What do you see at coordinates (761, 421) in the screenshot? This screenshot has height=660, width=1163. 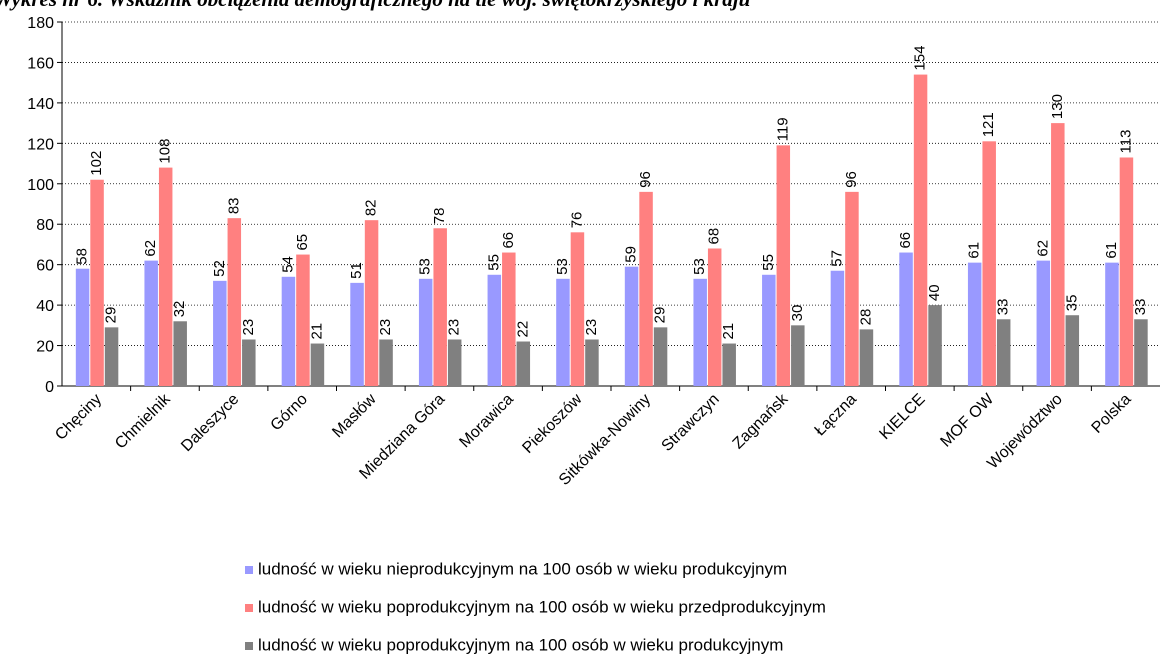 I see `x-tick-label: Zagnańsk` at bounding box center [761, 421].